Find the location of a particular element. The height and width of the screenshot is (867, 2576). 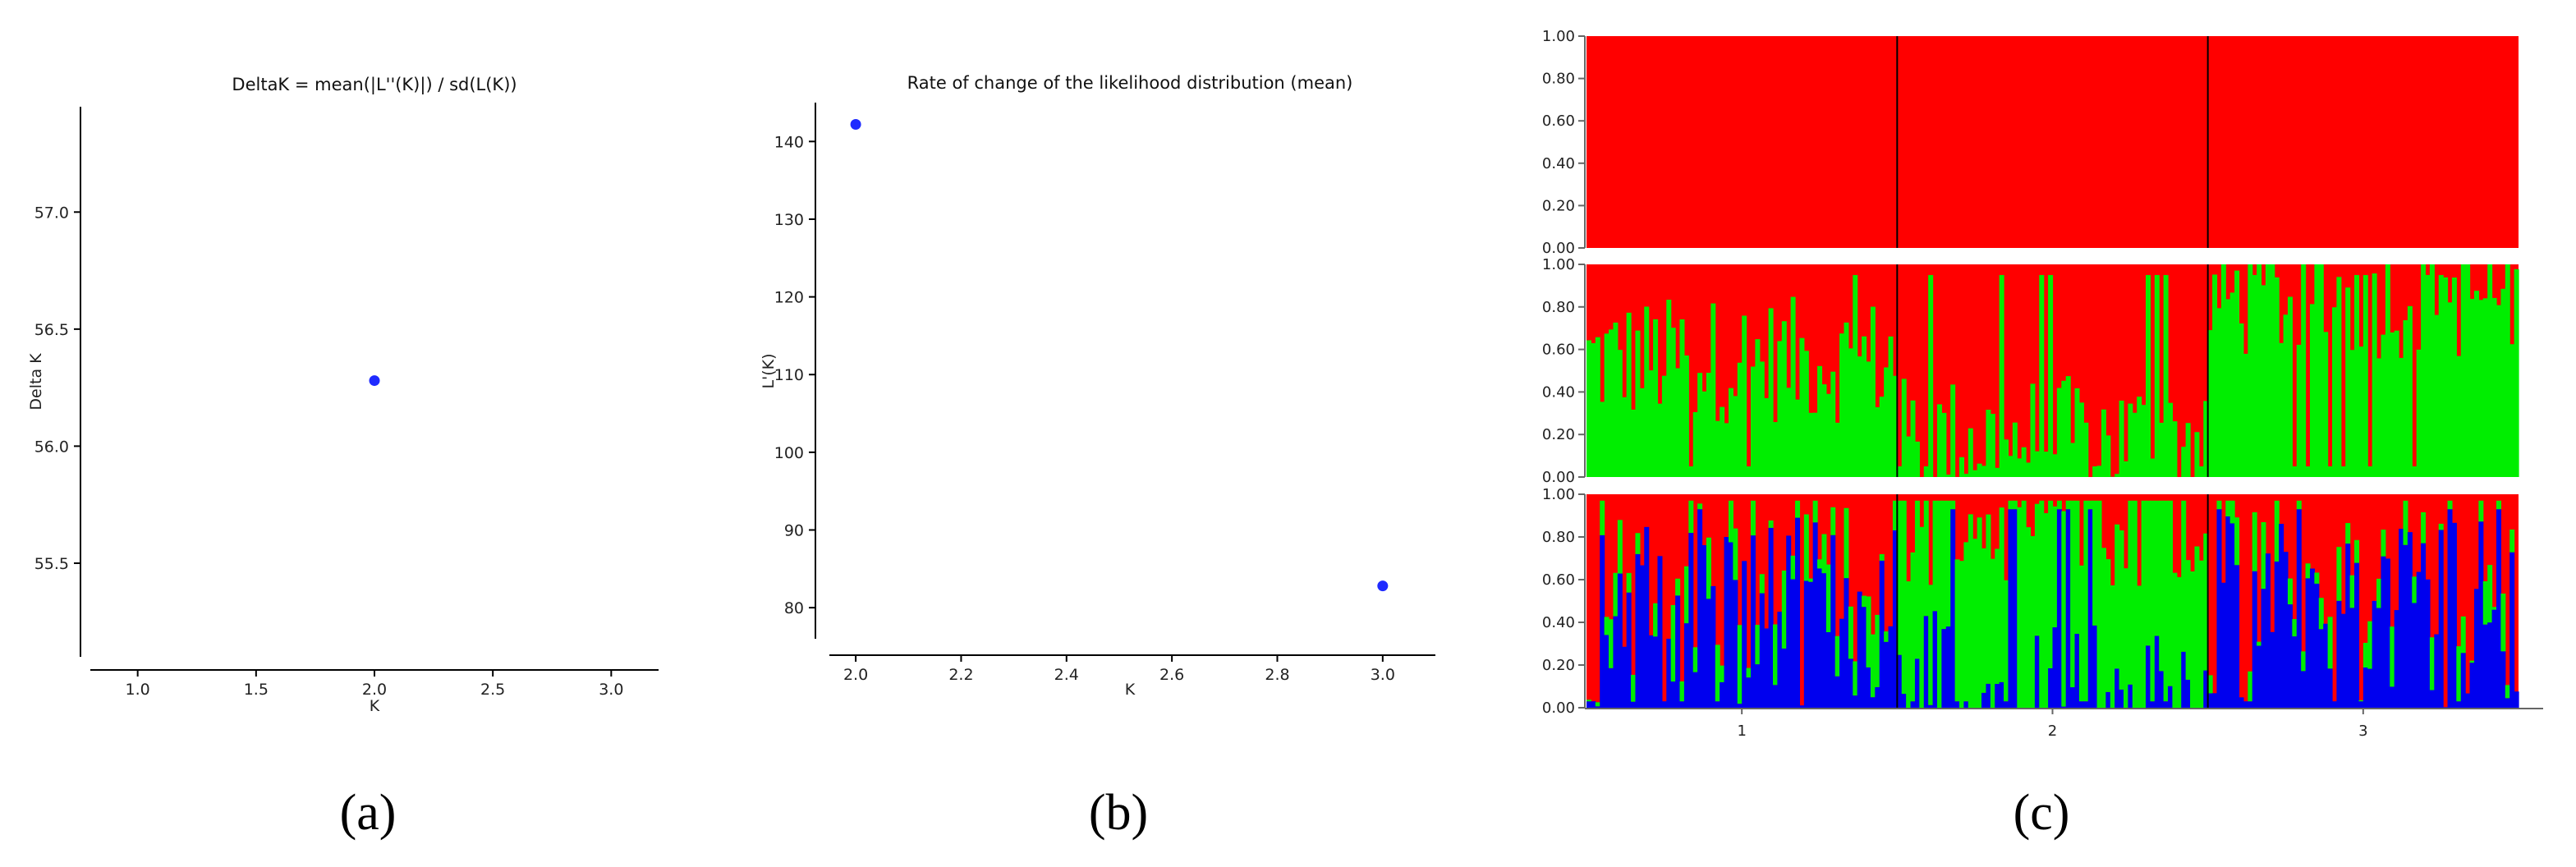

panel-a-x-tick-label: 2.0 is located at coordinates (374, 690).